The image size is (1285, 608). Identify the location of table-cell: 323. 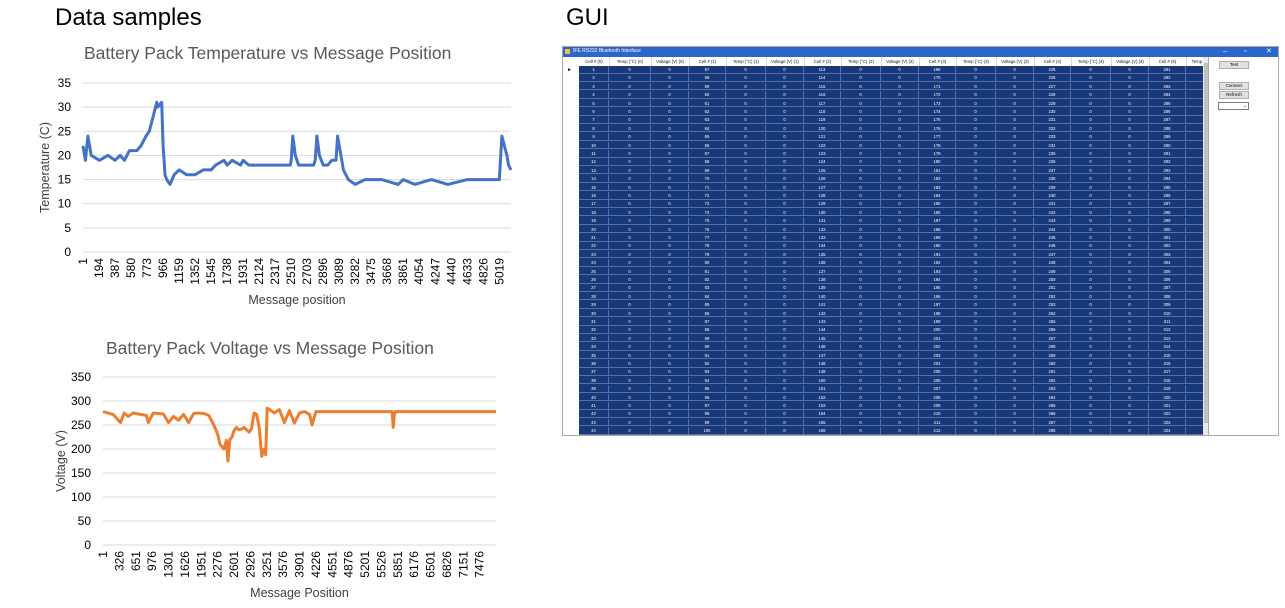
(1167, 422).